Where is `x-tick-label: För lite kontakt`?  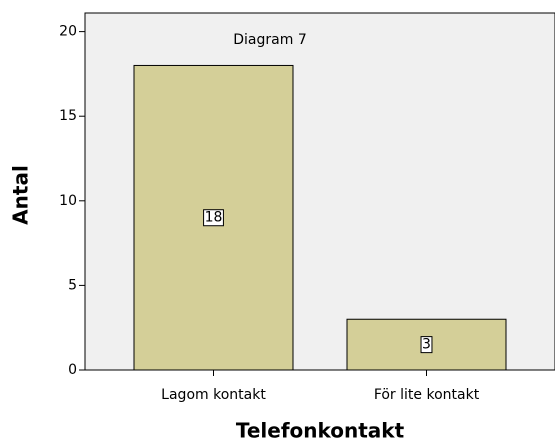 x-tick-label: För lite kontakt is located at coordinates (427, 395).